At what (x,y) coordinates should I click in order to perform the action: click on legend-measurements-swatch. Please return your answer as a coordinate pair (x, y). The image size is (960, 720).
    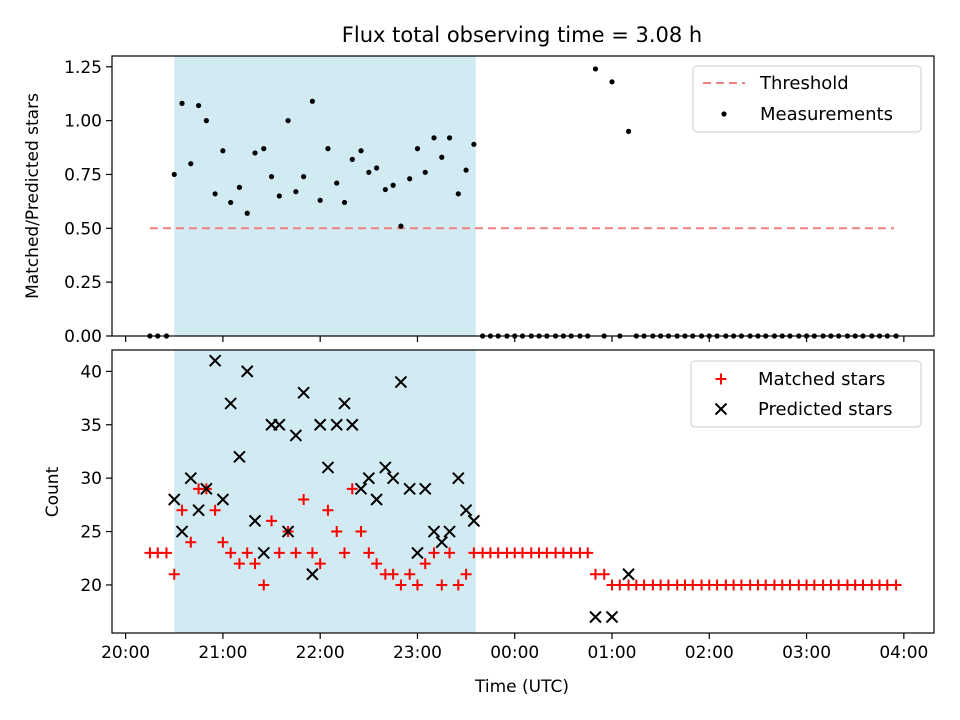
    Looking at the image, I should click on (724, 114).